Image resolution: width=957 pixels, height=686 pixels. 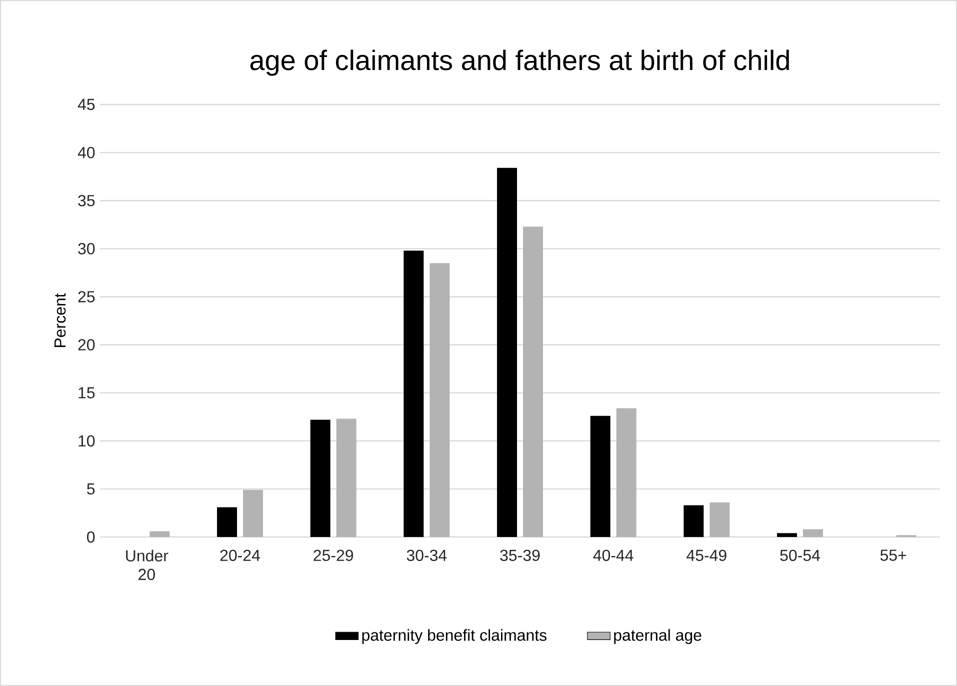 What do you see at coordinates (520, 556) in the screenshot?
I see `x-tick-label: 35-39` at bounding box center [520, 556].